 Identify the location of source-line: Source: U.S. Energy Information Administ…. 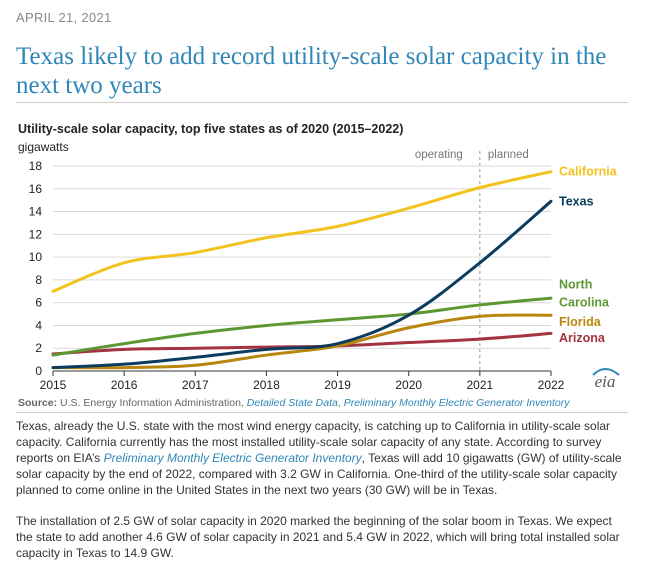
(294, 403).